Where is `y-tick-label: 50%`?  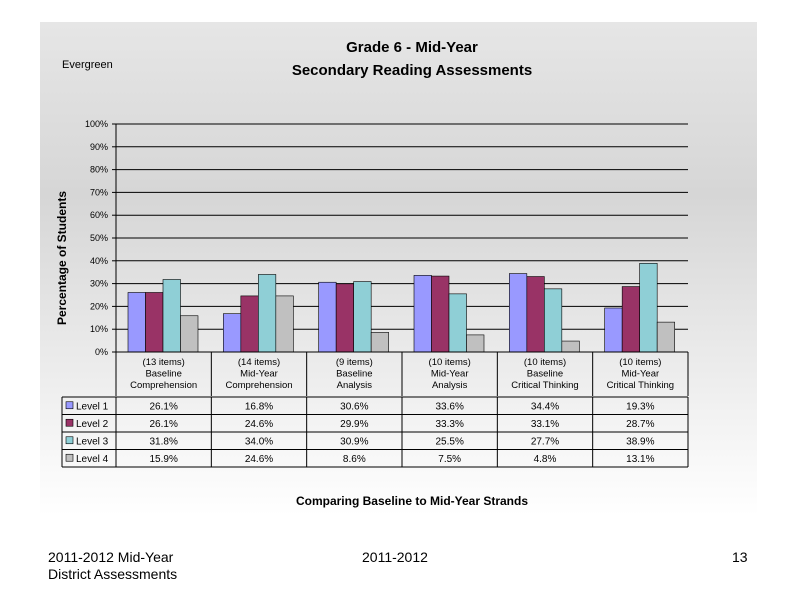
y-tick-label: 50% is located at coordinates (99, 238).